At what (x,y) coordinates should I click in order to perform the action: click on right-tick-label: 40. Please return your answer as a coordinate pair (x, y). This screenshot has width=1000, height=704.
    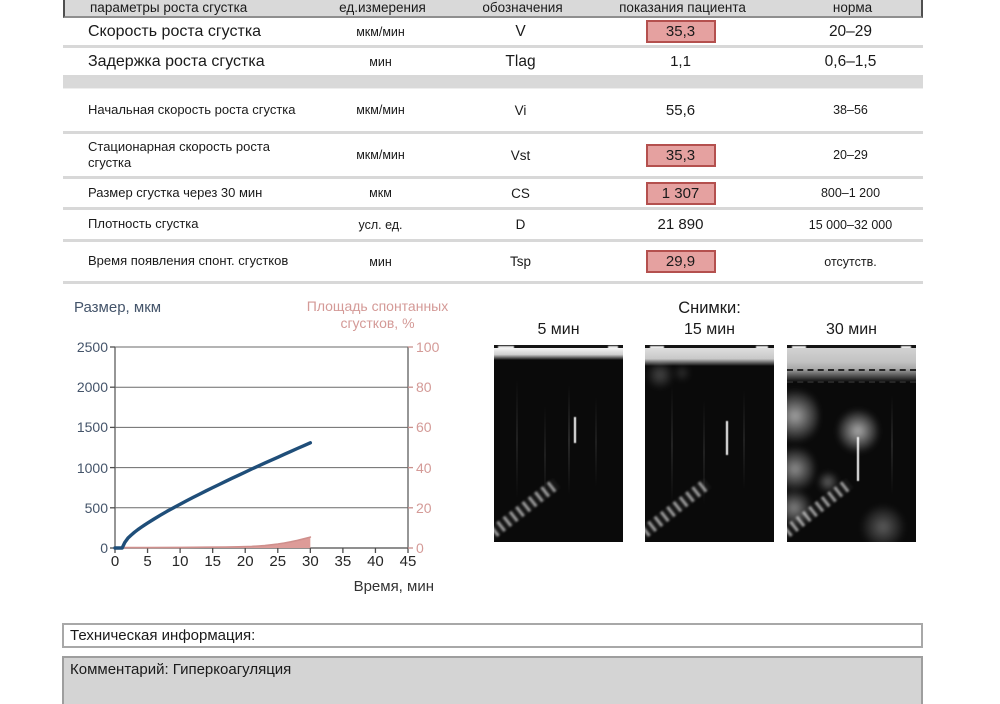
    Looking at the image, I should click on (424, 467).